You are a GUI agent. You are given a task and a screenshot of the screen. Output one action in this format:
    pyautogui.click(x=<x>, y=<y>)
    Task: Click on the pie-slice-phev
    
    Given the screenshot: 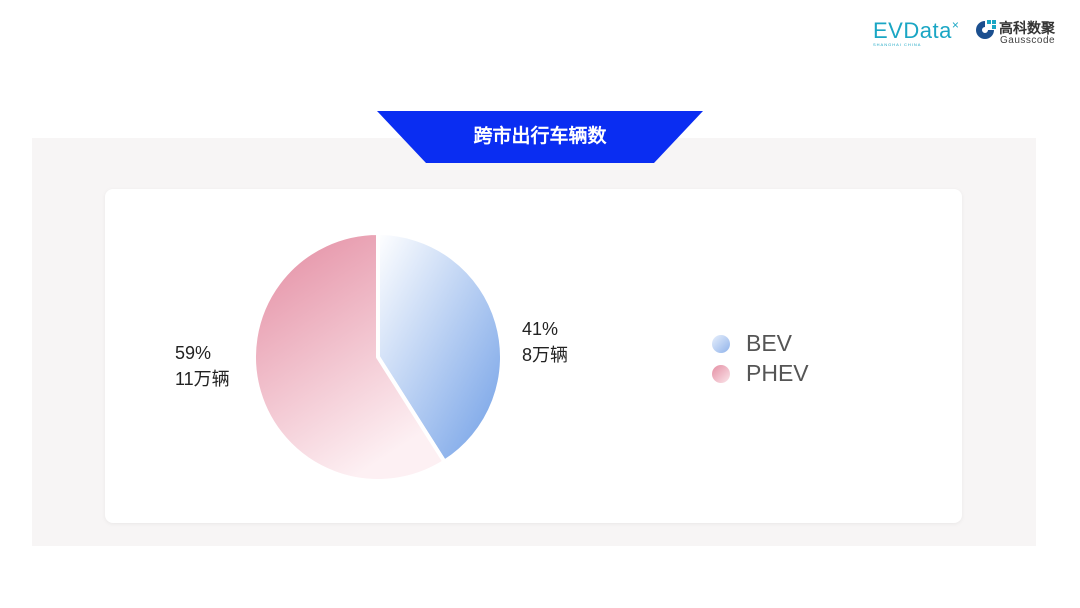 What is the action you would take?
    pyautogui.click(x=349, y=357)
    